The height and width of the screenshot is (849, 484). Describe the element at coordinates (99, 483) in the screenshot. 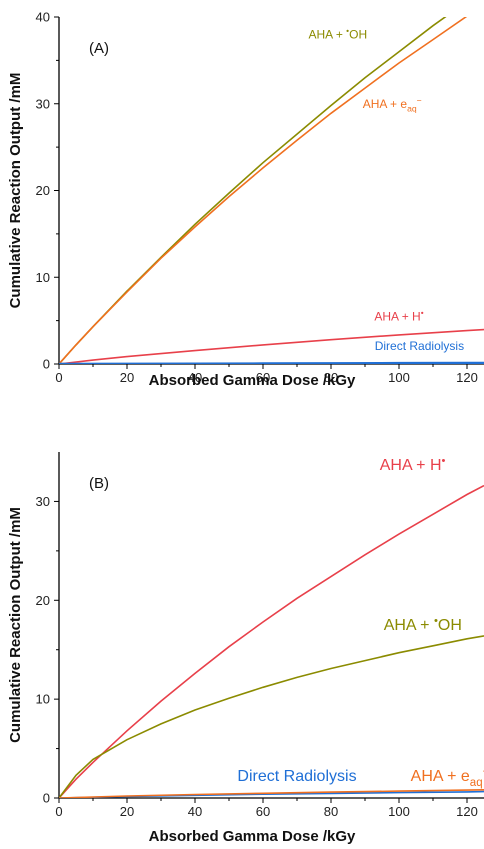

I see `panel-label: (B)` at that location.